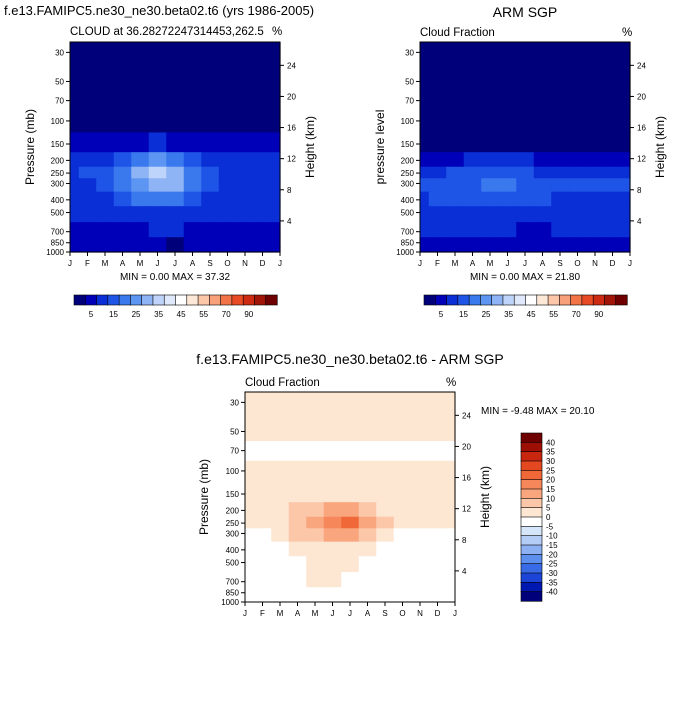  What do you see at coordinates (282, 383) in the screenshot?
I see `diff-panel-left-label: Cloud Fraction` at bounding box center [282, 383].